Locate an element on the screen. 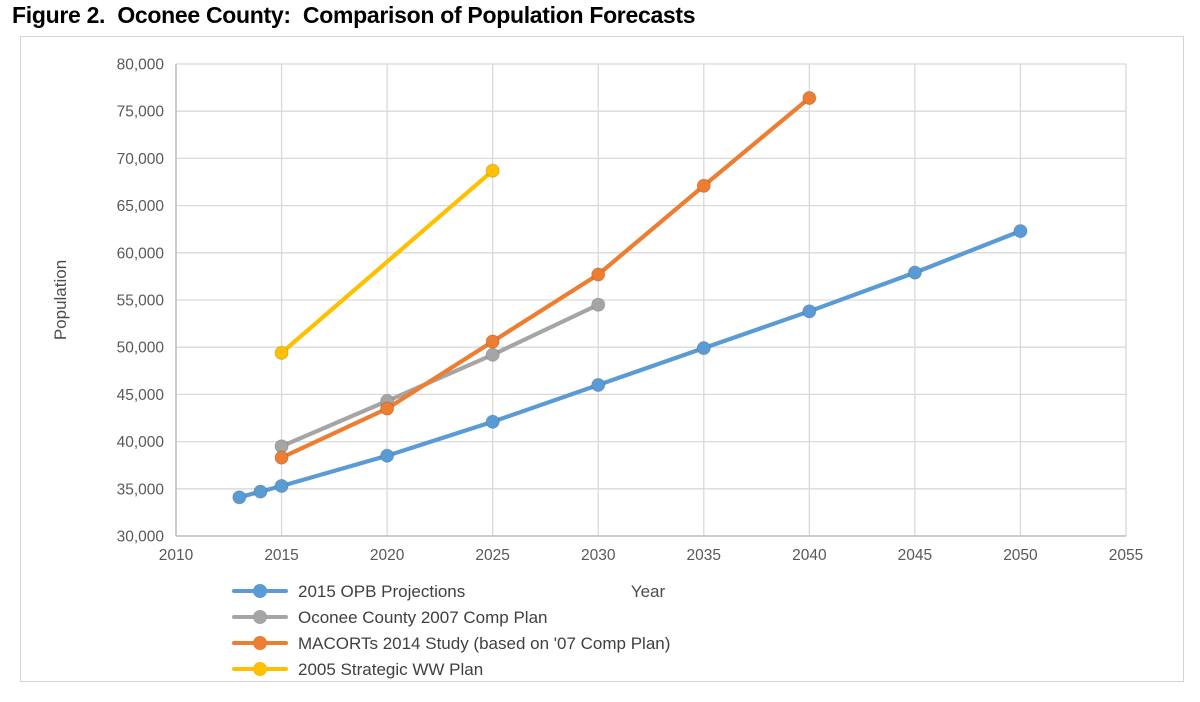 This screenshot has height=702, width=1200. data-point-2015-opb-projections-2040 is located at coordinates (809, 311).